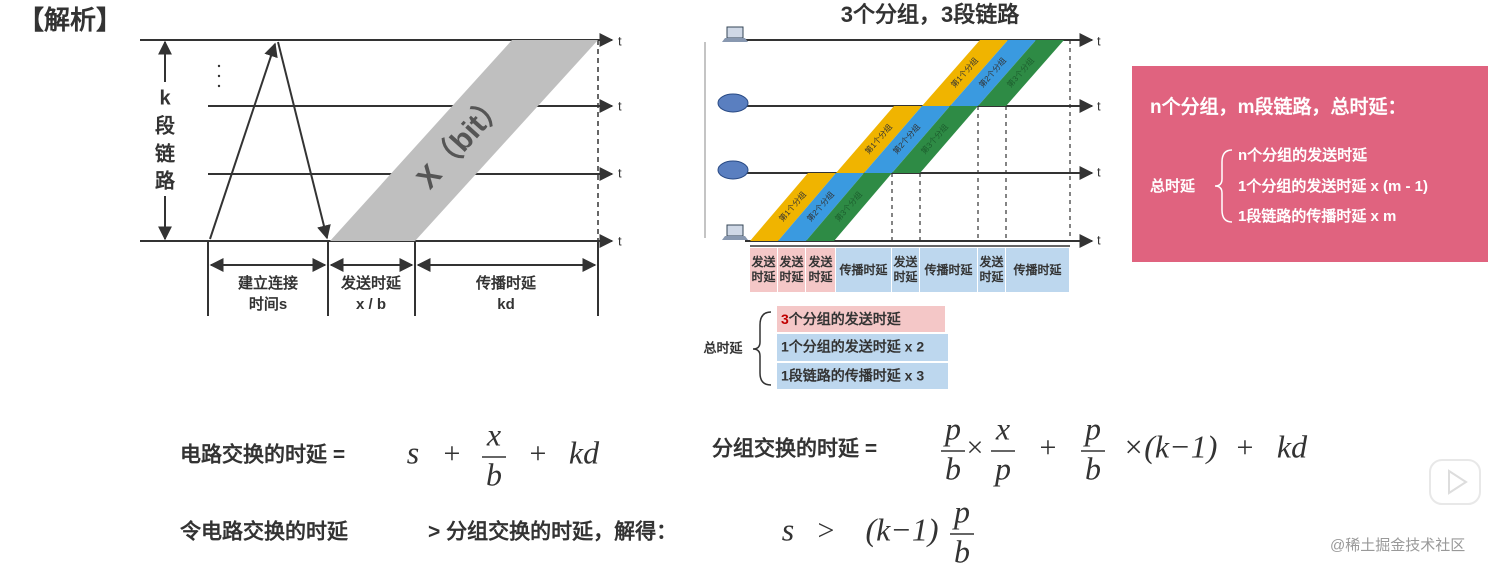  What do you see at coordinates (371, 304) in the screenshot?
I see `segment-label: x / b` at bounding box center [371, 304].